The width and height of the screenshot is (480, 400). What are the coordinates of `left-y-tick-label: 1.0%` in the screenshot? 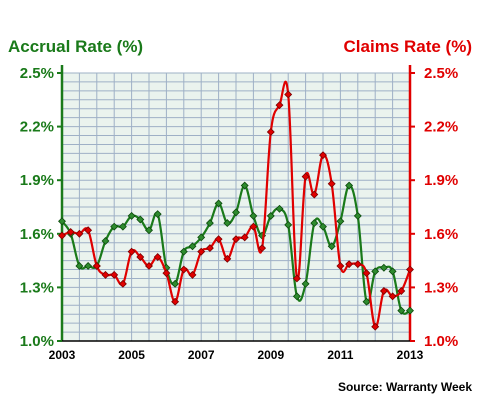 It's located at (37, 341).